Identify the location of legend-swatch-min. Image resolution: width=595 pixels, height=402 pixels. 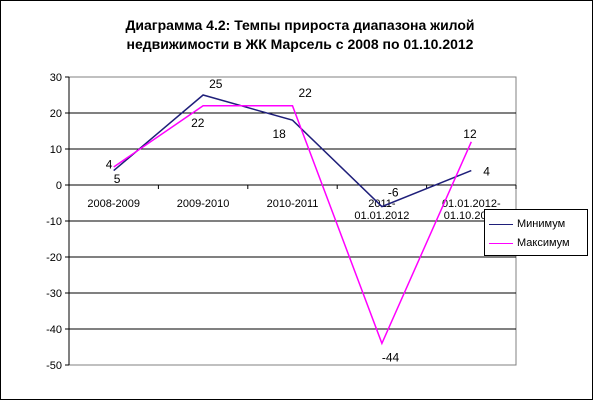
(501, 224).